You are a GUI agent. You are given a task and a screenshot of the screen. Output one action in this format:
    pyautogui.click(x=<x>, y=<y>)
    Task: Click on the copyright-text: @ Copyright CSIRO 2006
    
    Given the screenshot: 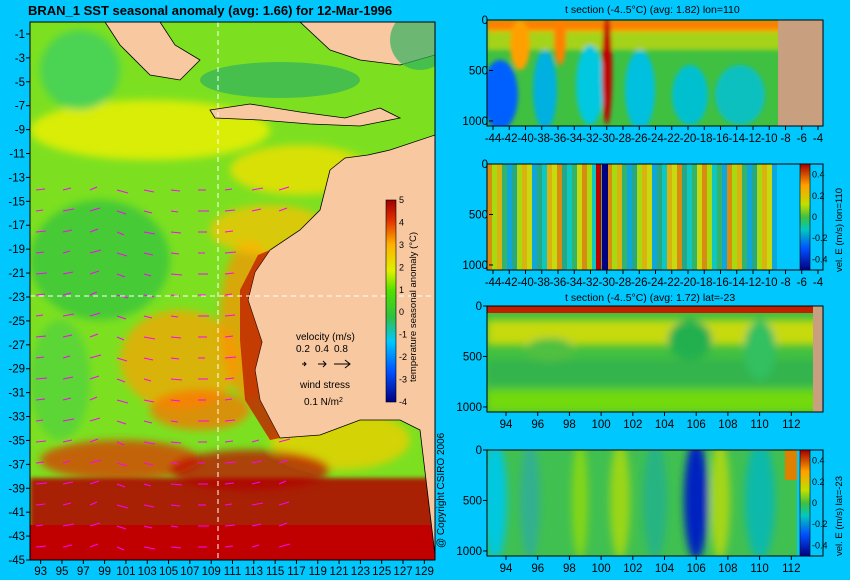 What is the action you would take?
    pyautogui.click(x=441, y=490)
    